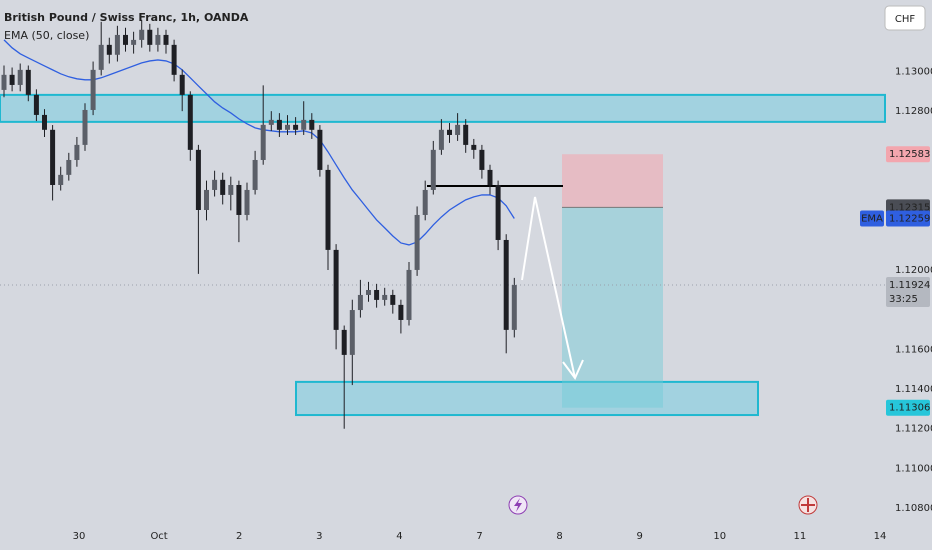 The width and height of the screenshot is (932, 550). I want to click on target-area, so click(612, 307).